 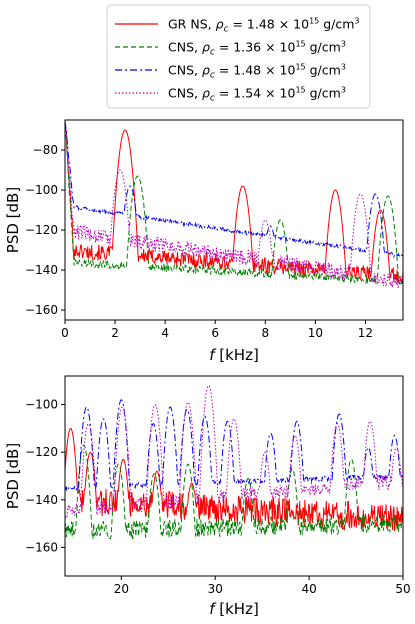 What do you see at coordinates (257, 95) in the screenshot?
I see `legend-label: CNS, ρc = 1.54 × 1015 g/cm3` at bounding box center [257, 95].